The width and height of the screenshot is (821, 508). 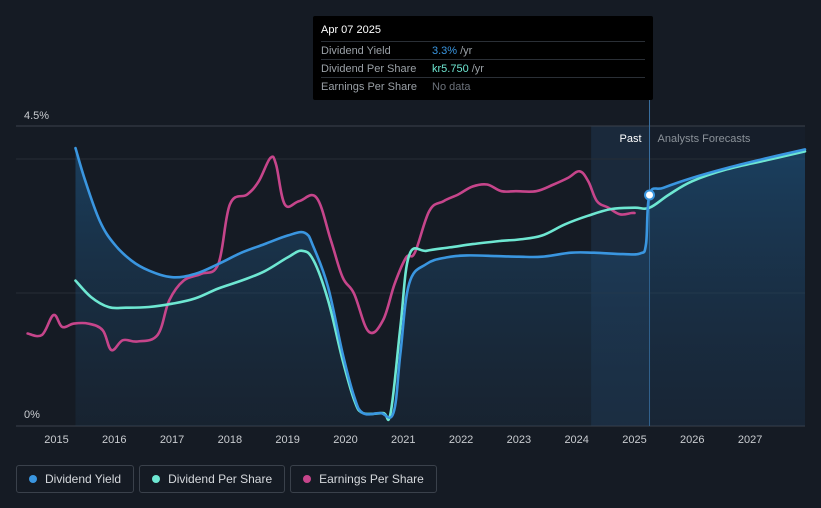 What do you see at coordinates (445, 50) in the screenshot?
I see `tooltip-value: 3.3%` at bounding box center [445, 50].